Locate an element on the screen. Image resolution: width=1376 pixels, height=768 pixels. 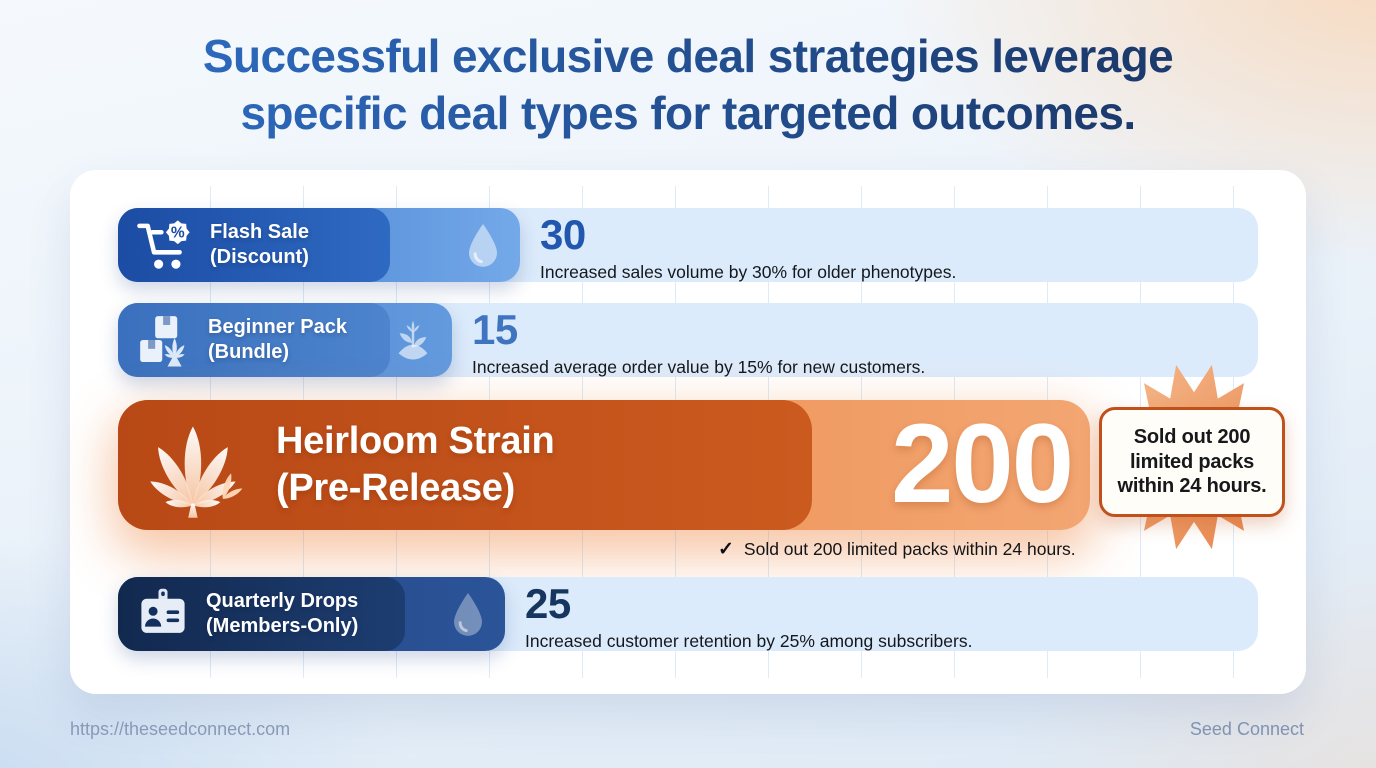
heirloom-callout-line2: limited packs is located at coordinates (1192, 461).